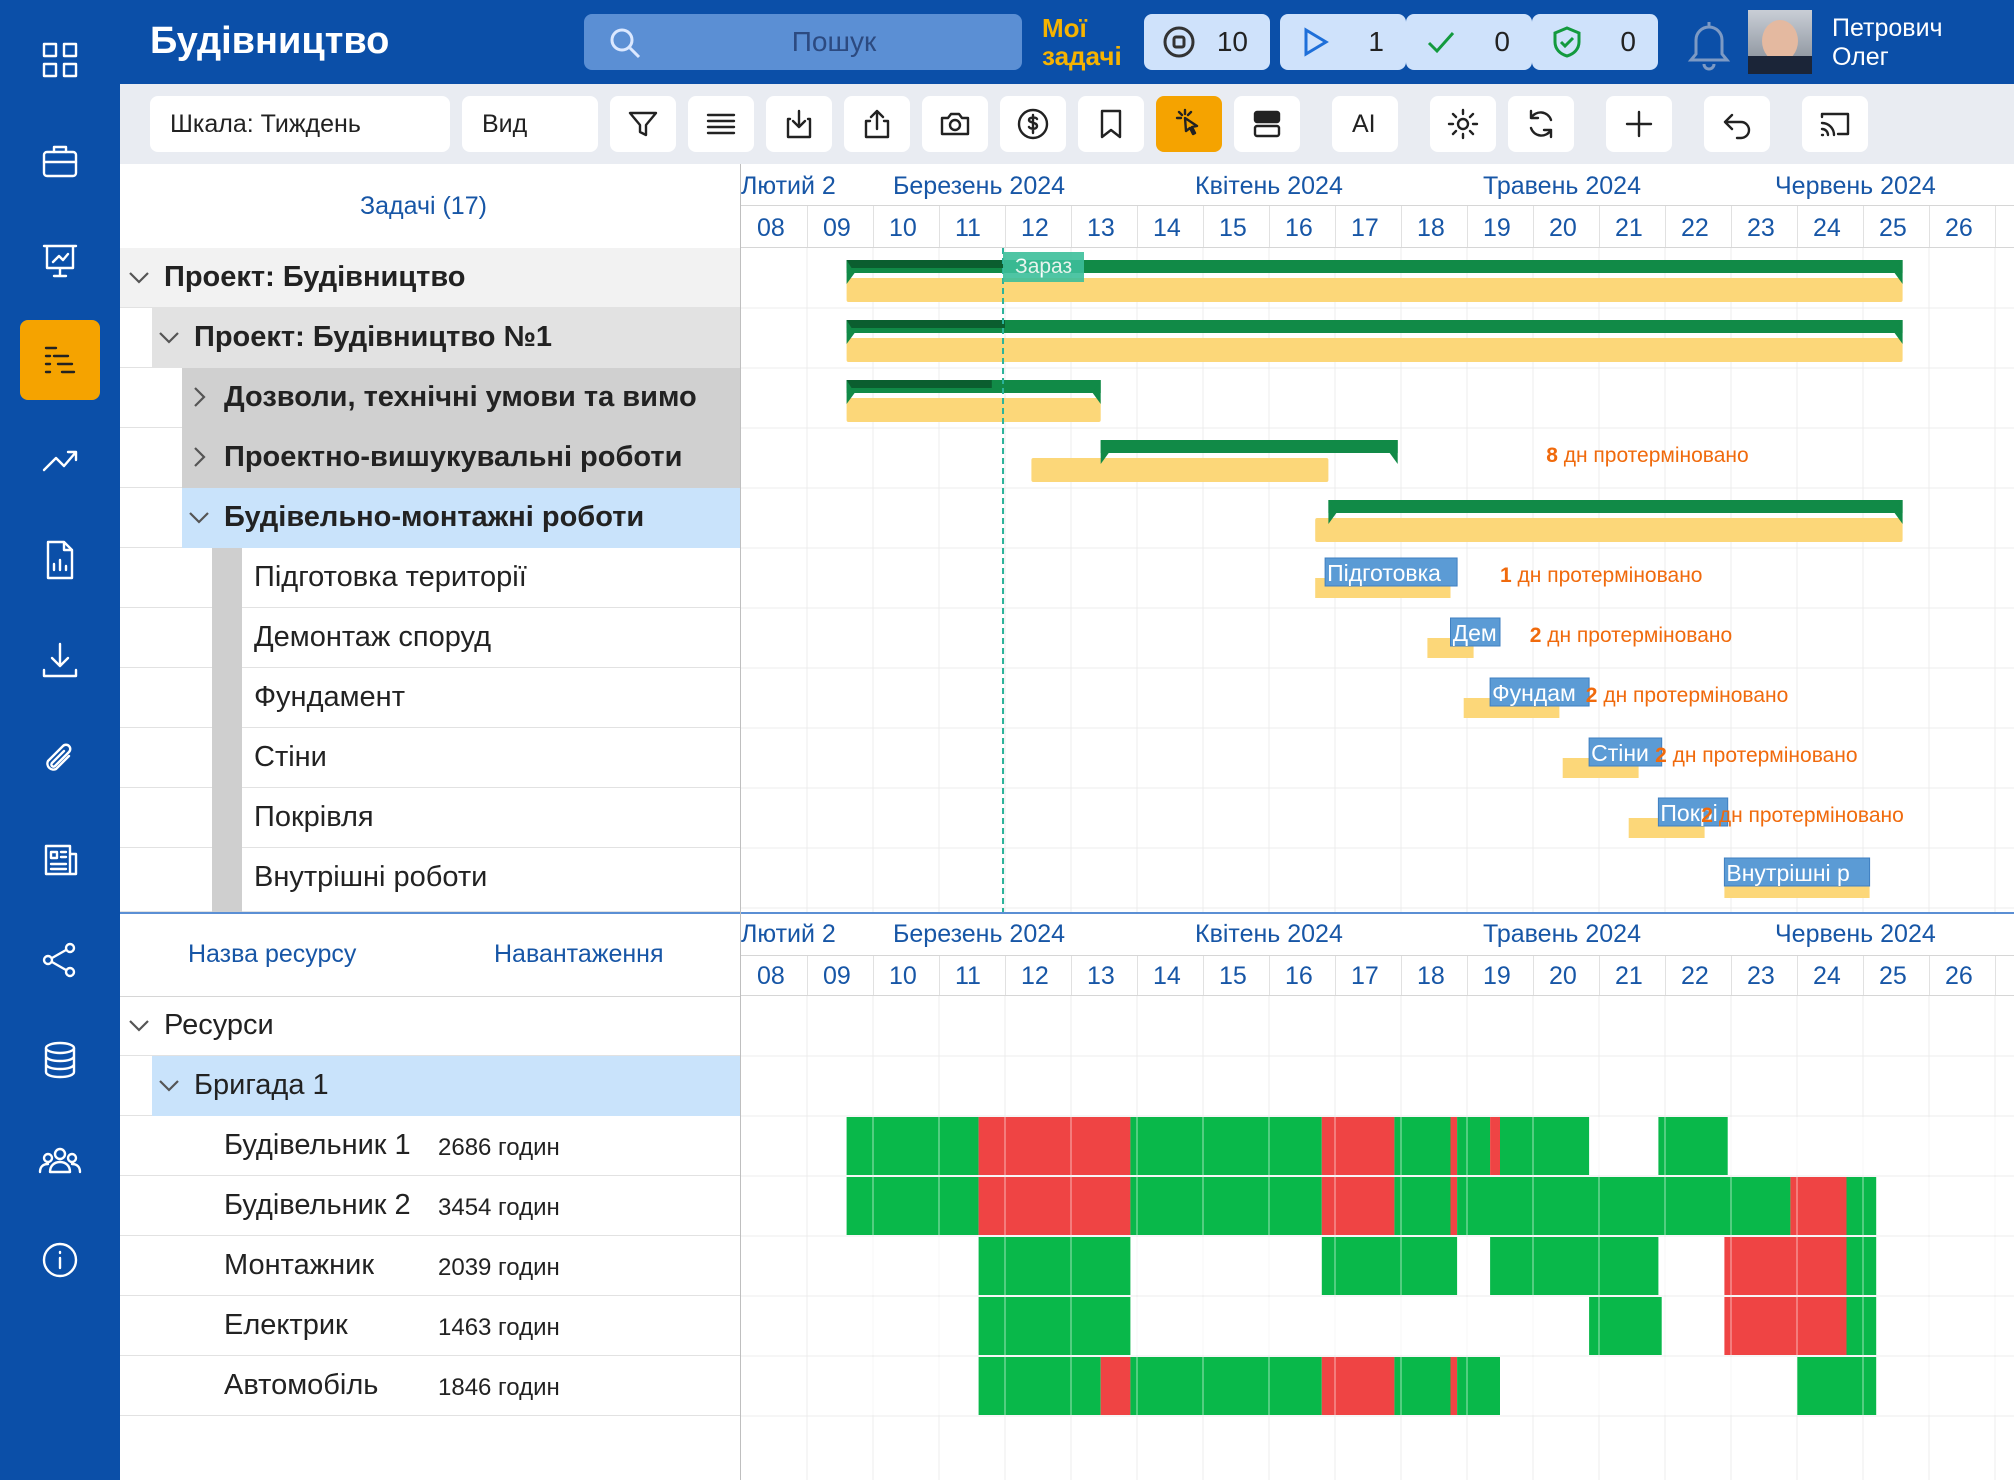  Describe the element at coordinates (60, 60) in the screenshot. I see `apps-grid-icon` at that location.